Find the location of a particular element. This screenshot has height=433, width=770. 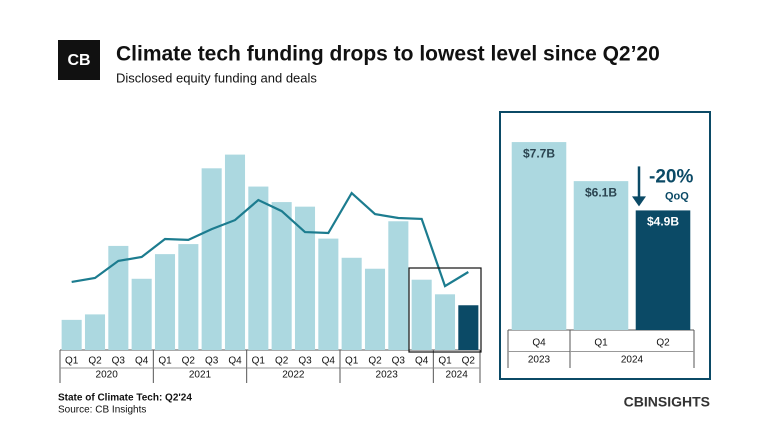

logo-box is located at coordinates (79, 60).